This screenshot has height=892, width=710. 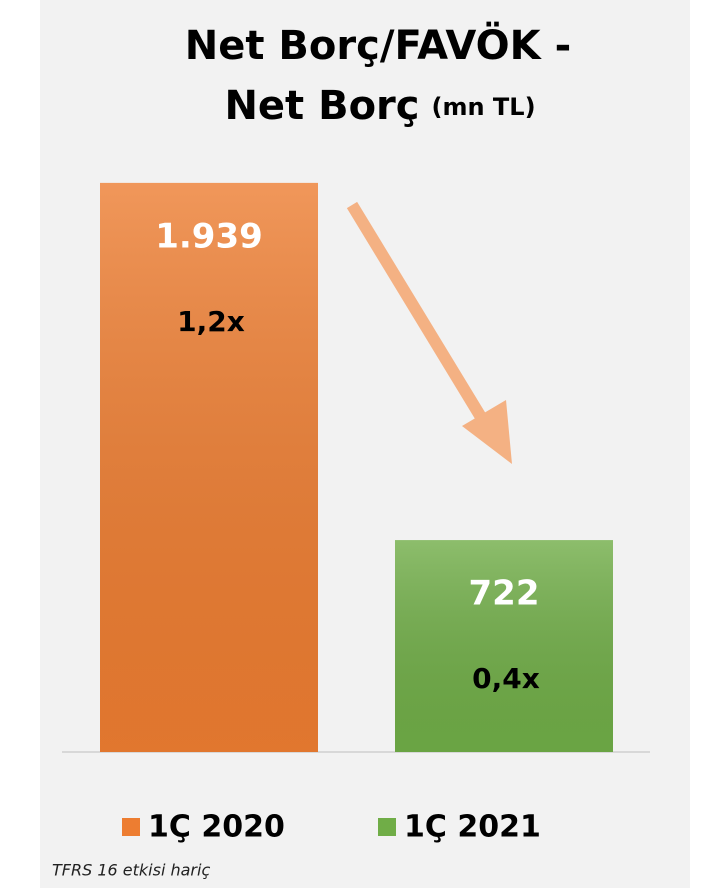 I want to click on arrow-head, so click(x=487, y=432).